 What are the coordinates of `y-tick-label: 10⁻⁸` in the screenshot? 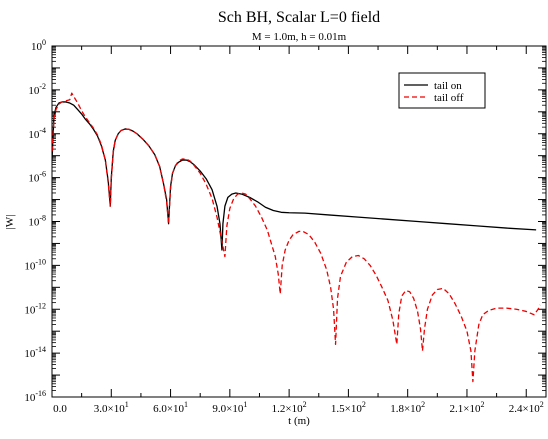 It's located at (37, 221).